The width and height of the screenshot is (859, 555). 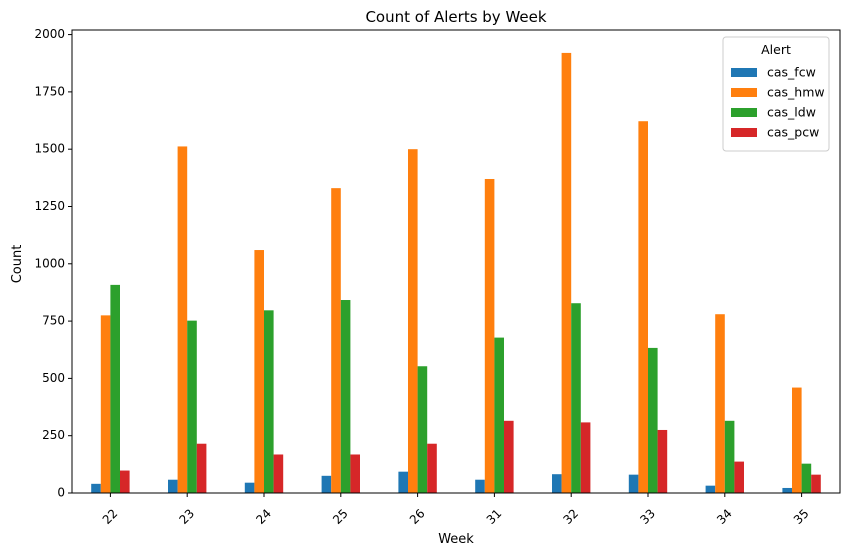 I want to click on legend-title: Alert, so click(x=776, y=49).